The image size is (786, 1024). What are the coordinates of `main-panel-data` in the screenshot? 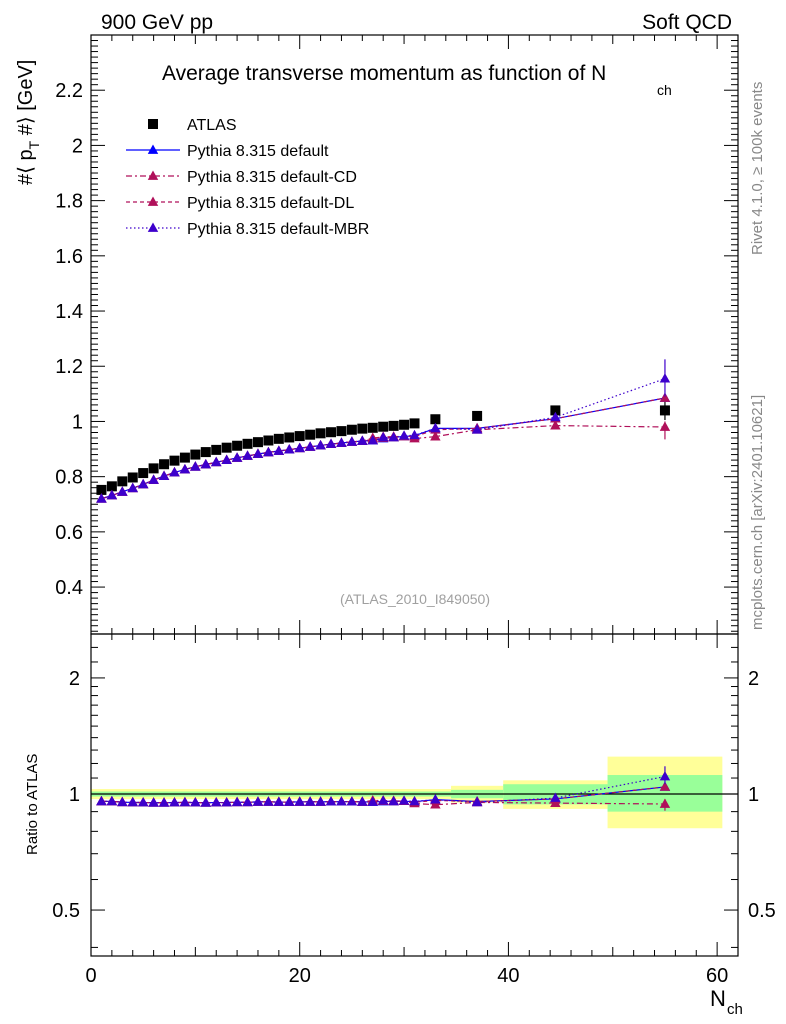 It's located at (383, 431).